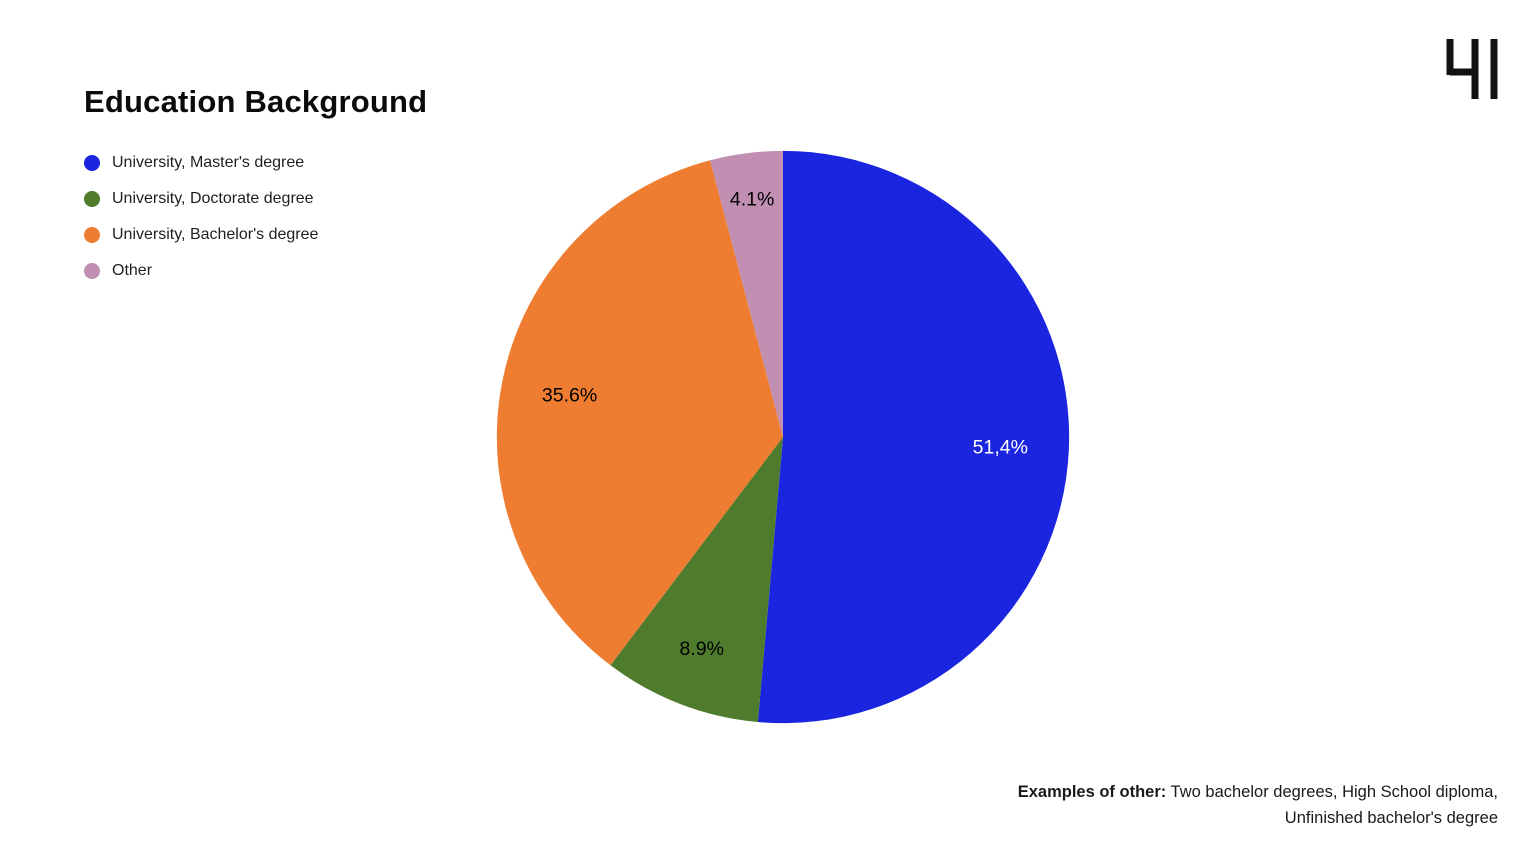 Image resolution: width=1536 pixels, height=857 pixels. I want to click on slice-value-label: 4.1%, so click(752, 199).